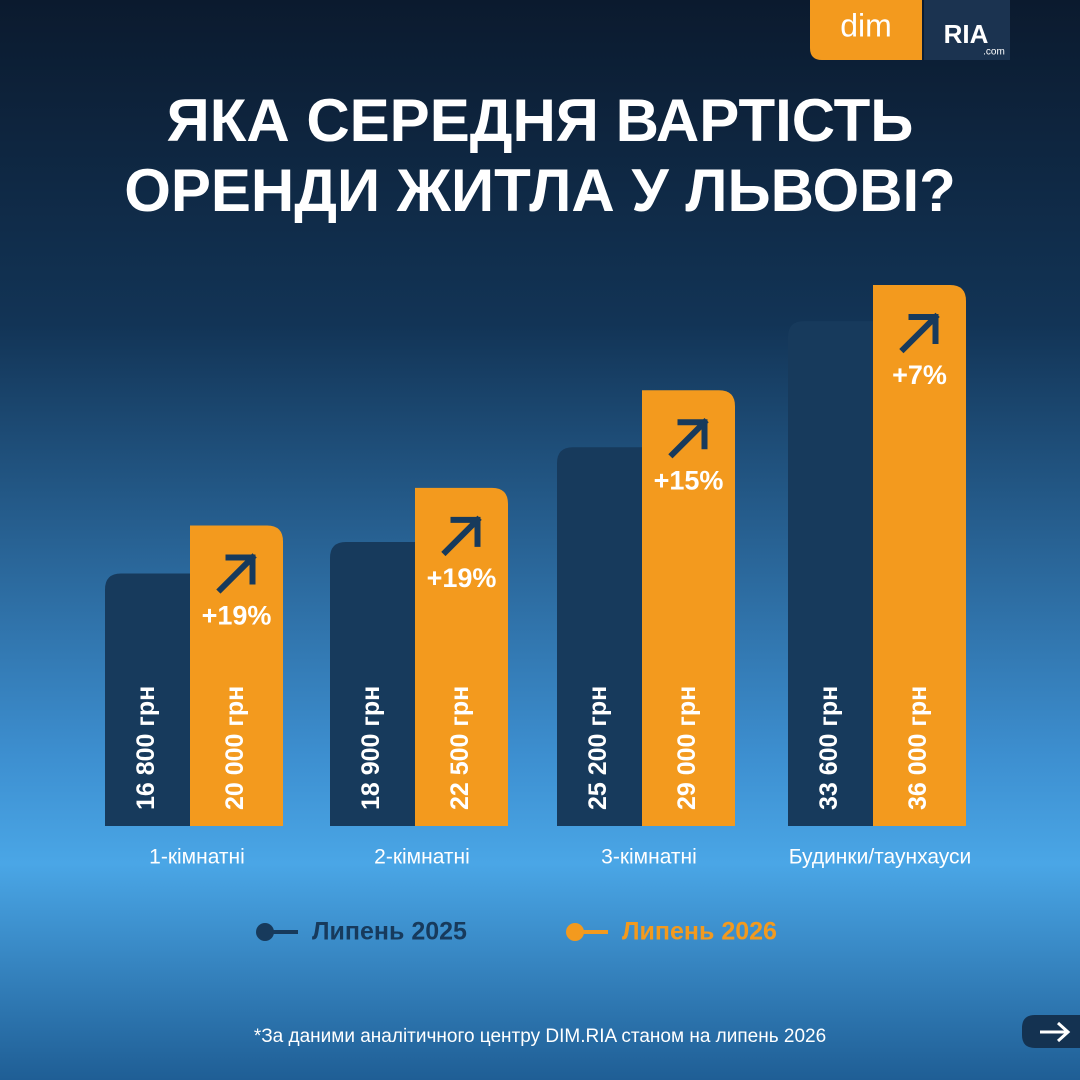  Describe the element at coordinates (422, 857) in the screenshot. I see `category-label: 2-кімнатні` at that location.